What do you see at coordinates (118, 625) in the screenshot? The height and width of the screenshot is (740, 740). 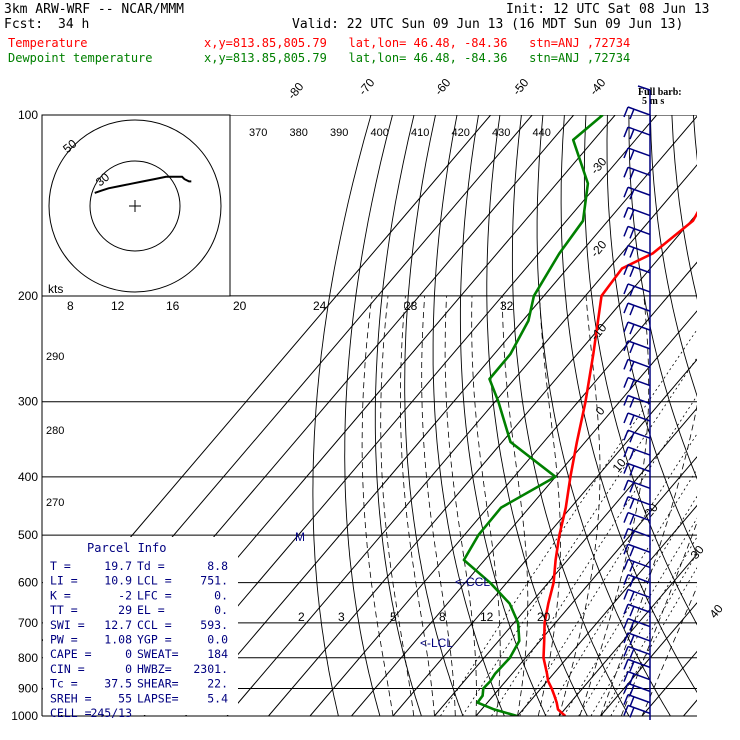 I see `parcel-info-value: 12.7` at bounding box center [118, 625].